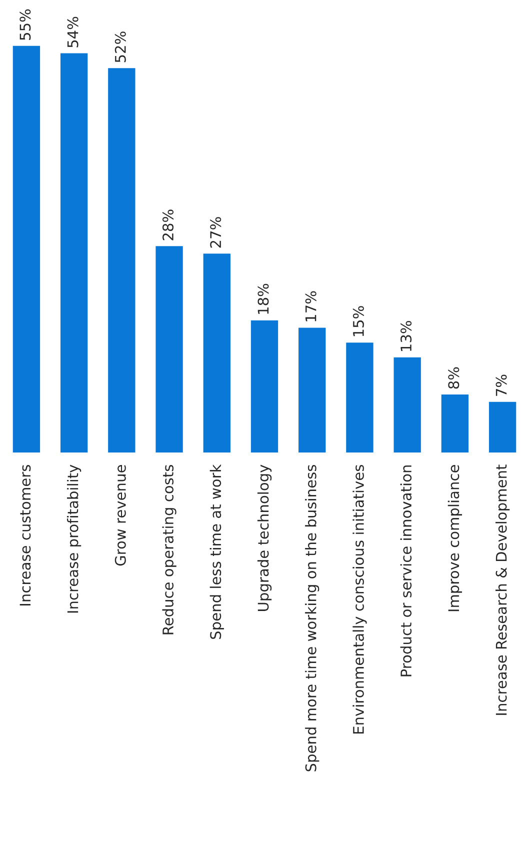  I want to click on x-tick-label: Spend more time working on the business, so click(312, 618).